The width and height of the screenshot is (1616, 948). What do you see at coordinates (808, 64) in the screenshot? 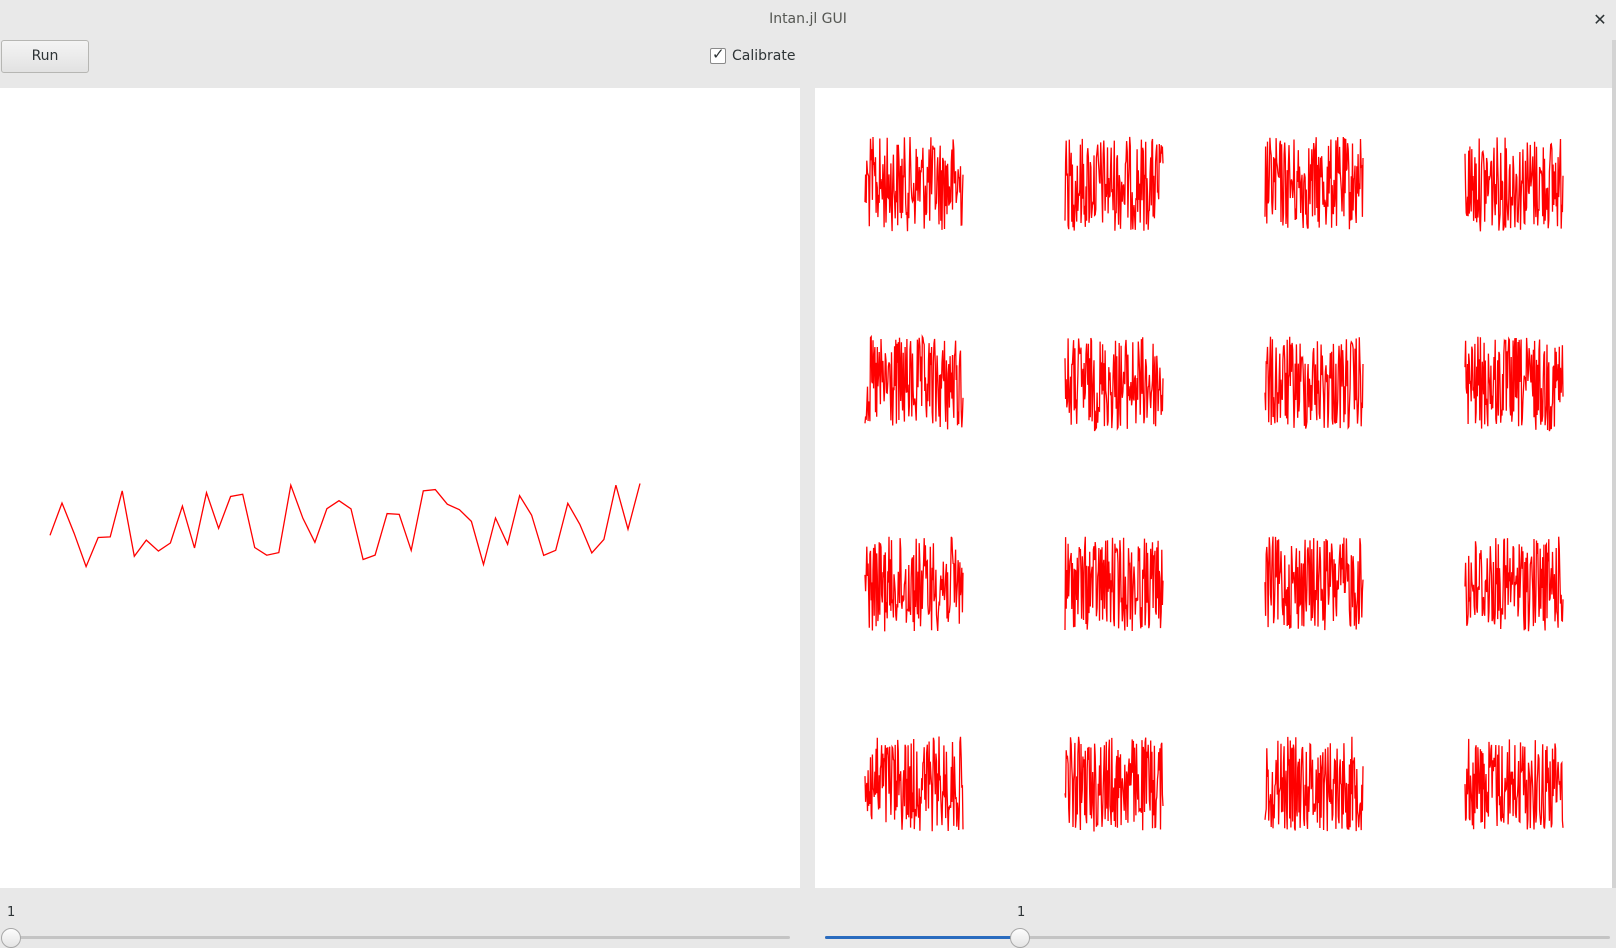
I see `toolbar: Run ✓ Calibrate` at bounding box center [808, 64].